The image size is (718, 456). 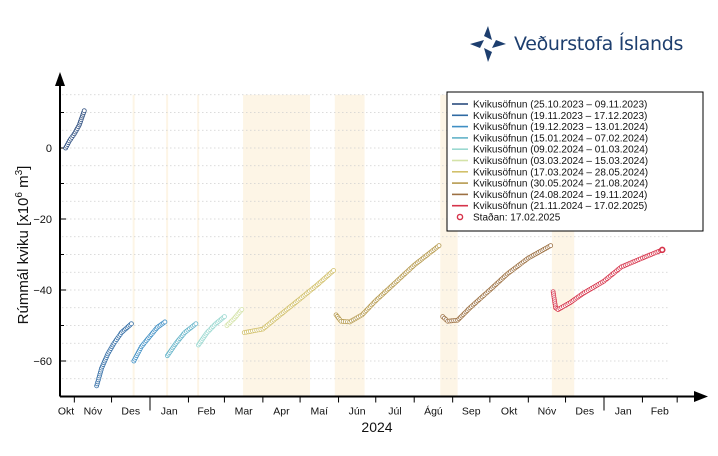 I want to click on legend-box, so click(x=575, y=161).